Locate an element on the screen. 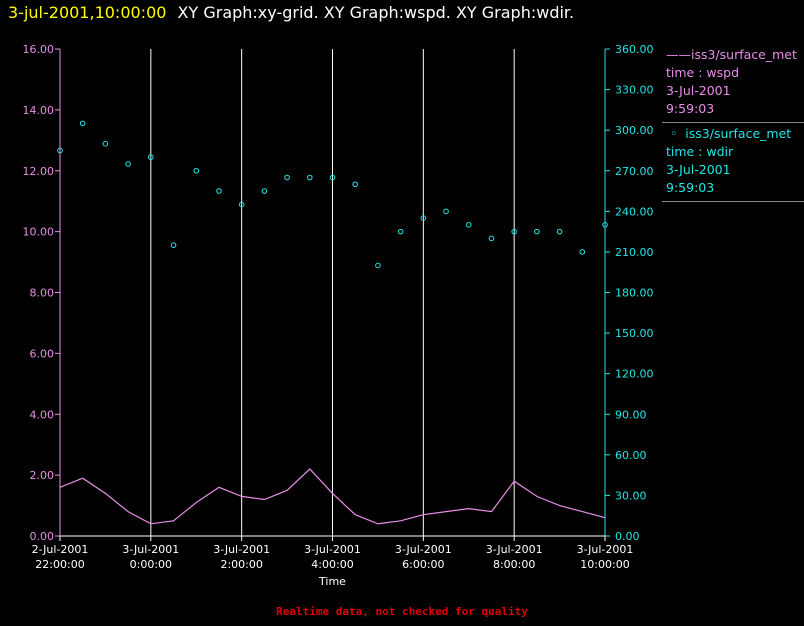 Image resolution: width=804 pixels, height=626 pixels. left-tick-label: 6.00 is located at coordinates (42, 353).